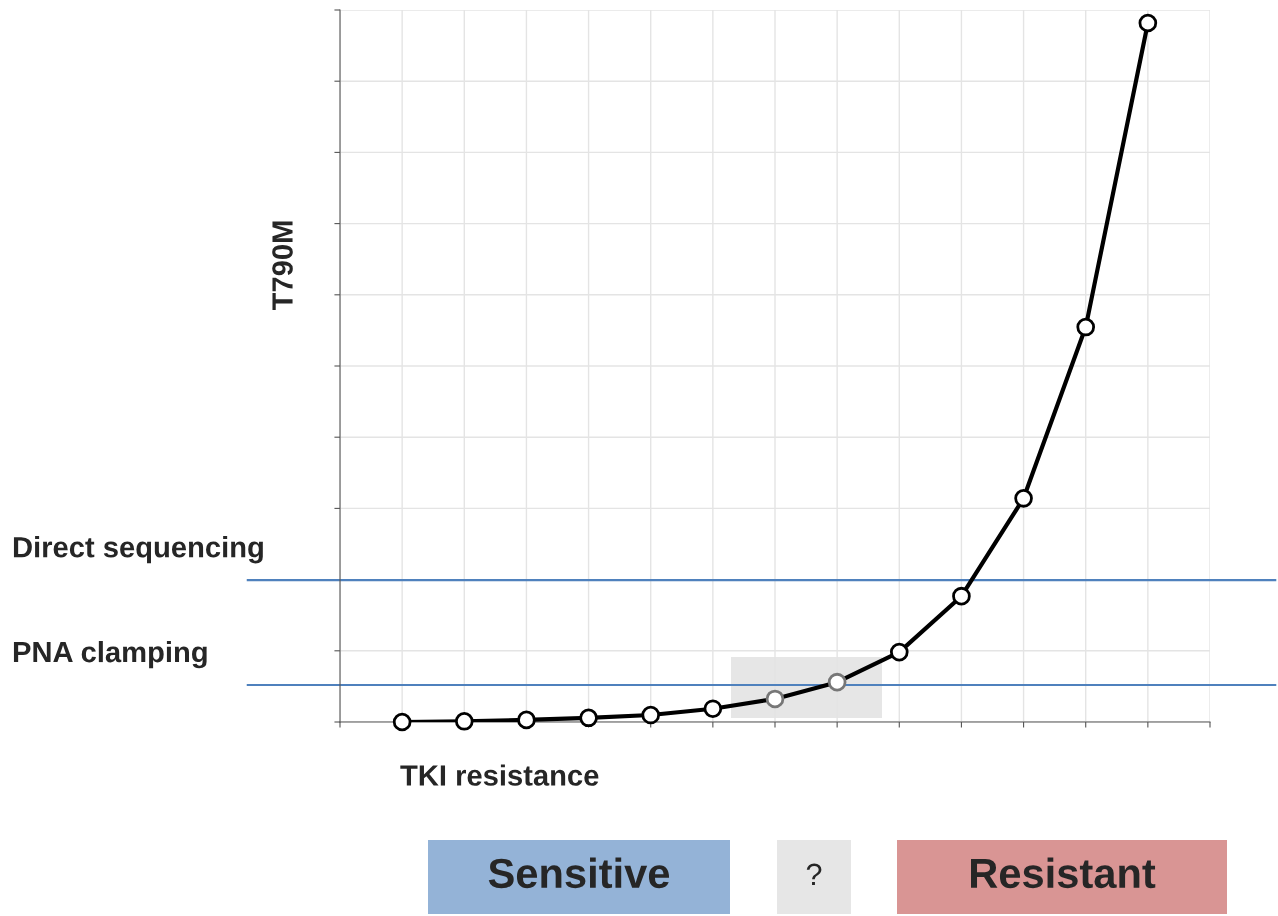  I want to click on ref-line-label: PNA clamping, so click(110, 654).